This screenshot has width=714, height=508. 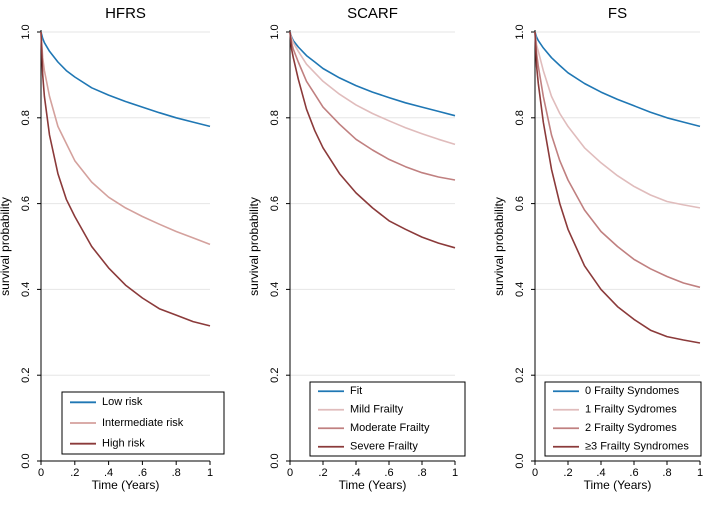 I want to click on legend-label: 2 Frailty Sydromes, so click(x=631, y=428).